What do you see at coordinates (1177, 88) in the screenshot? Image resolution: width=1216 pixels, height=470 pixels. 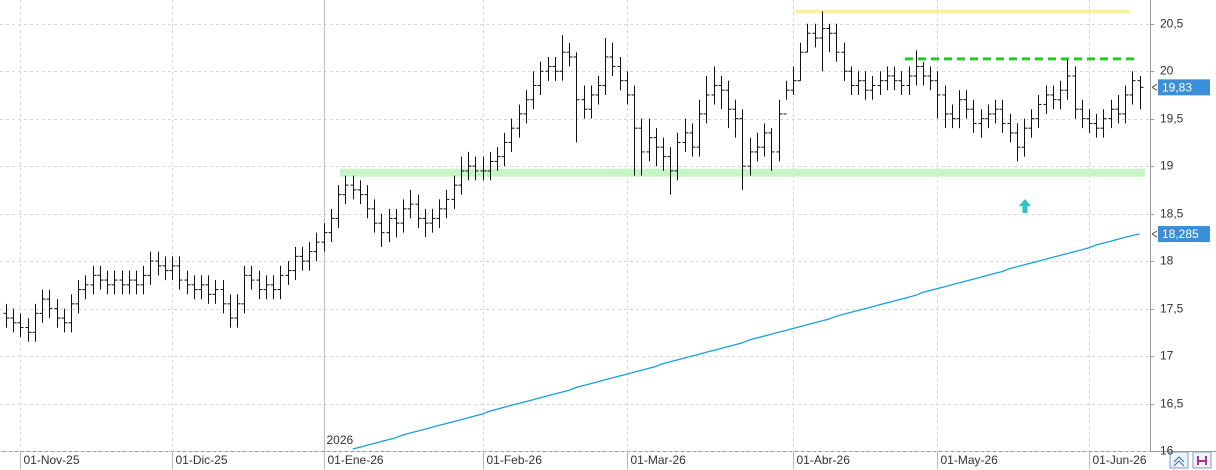 I see `price-tag-label: 19,83` at bounding box center [1177, 88].